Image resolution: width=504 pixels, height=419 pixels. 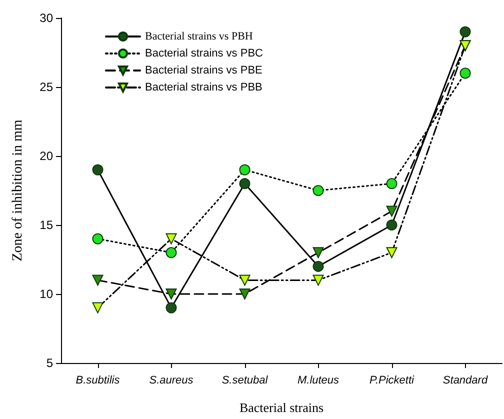 What do you see at coordinates (50, 363) in the screenshot?
I see `y-tick-label: 5` at bounding box center [50, 363].